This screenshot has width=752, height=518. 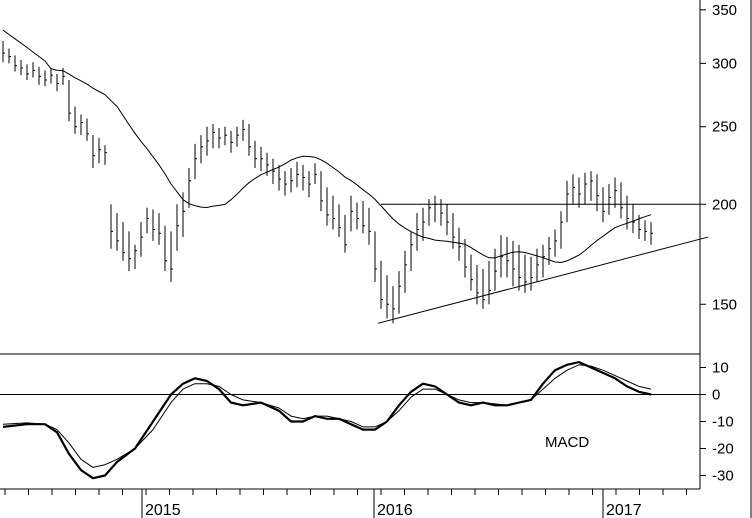 What do you see at coordinates (724, 204) in the screenshot?
I see `price-tick-label: 200` at bounding box center [724, 204].